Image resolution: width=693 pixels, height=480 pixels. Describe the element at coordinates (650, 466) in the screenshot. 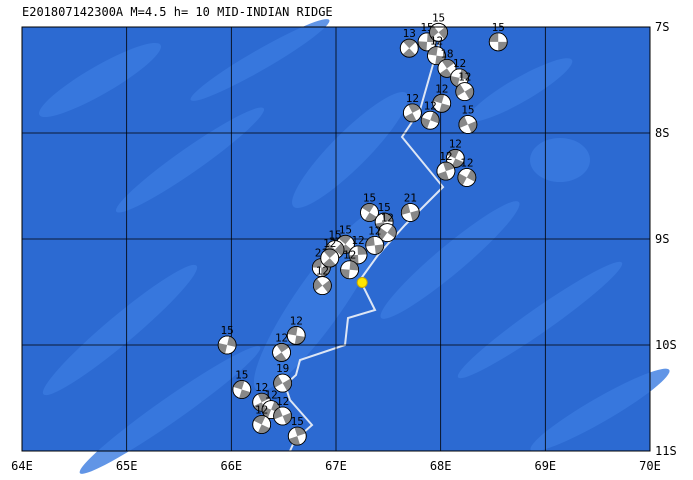

I see `lon-tick-label: 70E` at that location.